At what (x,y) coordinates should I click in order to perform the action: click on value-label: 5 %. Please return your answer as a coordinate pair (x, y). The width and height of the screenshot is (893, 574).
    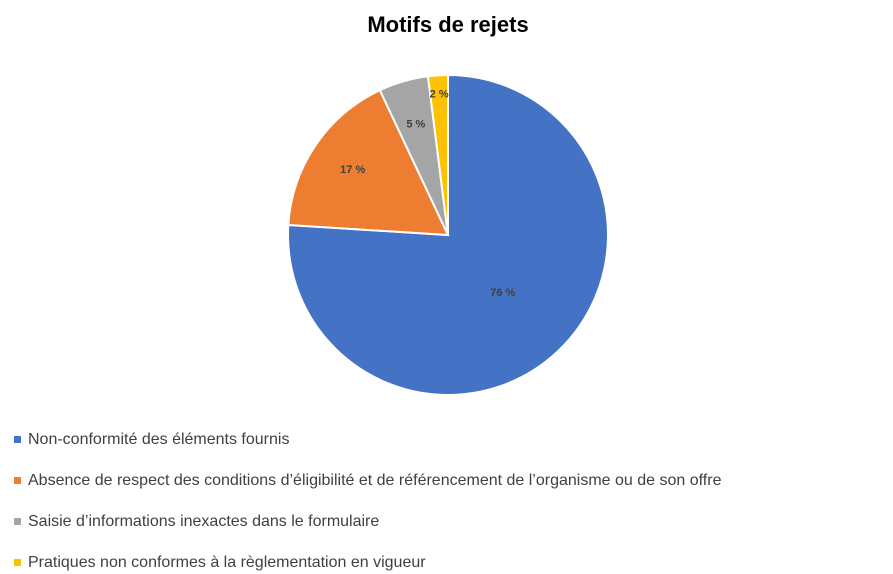
    Looking at the image, I should click on (415, 124).